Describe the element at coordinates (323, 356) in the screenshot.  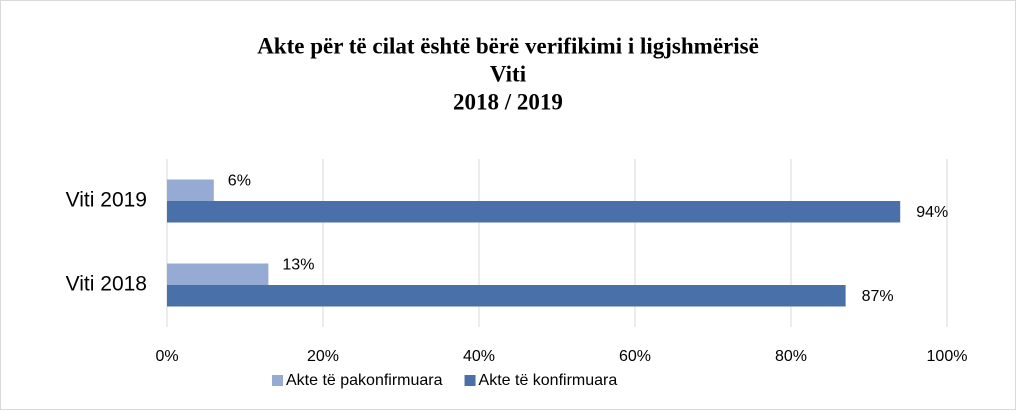
I see `x-tick-label: 20%` at that location.